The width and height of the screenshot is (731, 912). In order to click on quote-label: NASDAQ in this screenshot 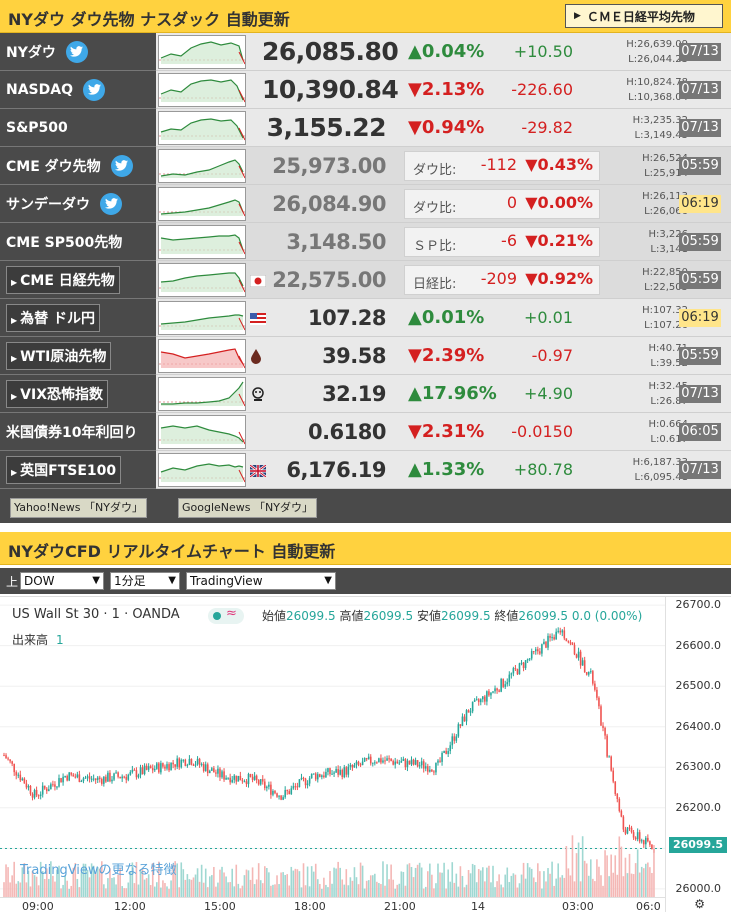, I will do `click(78, 90)`.